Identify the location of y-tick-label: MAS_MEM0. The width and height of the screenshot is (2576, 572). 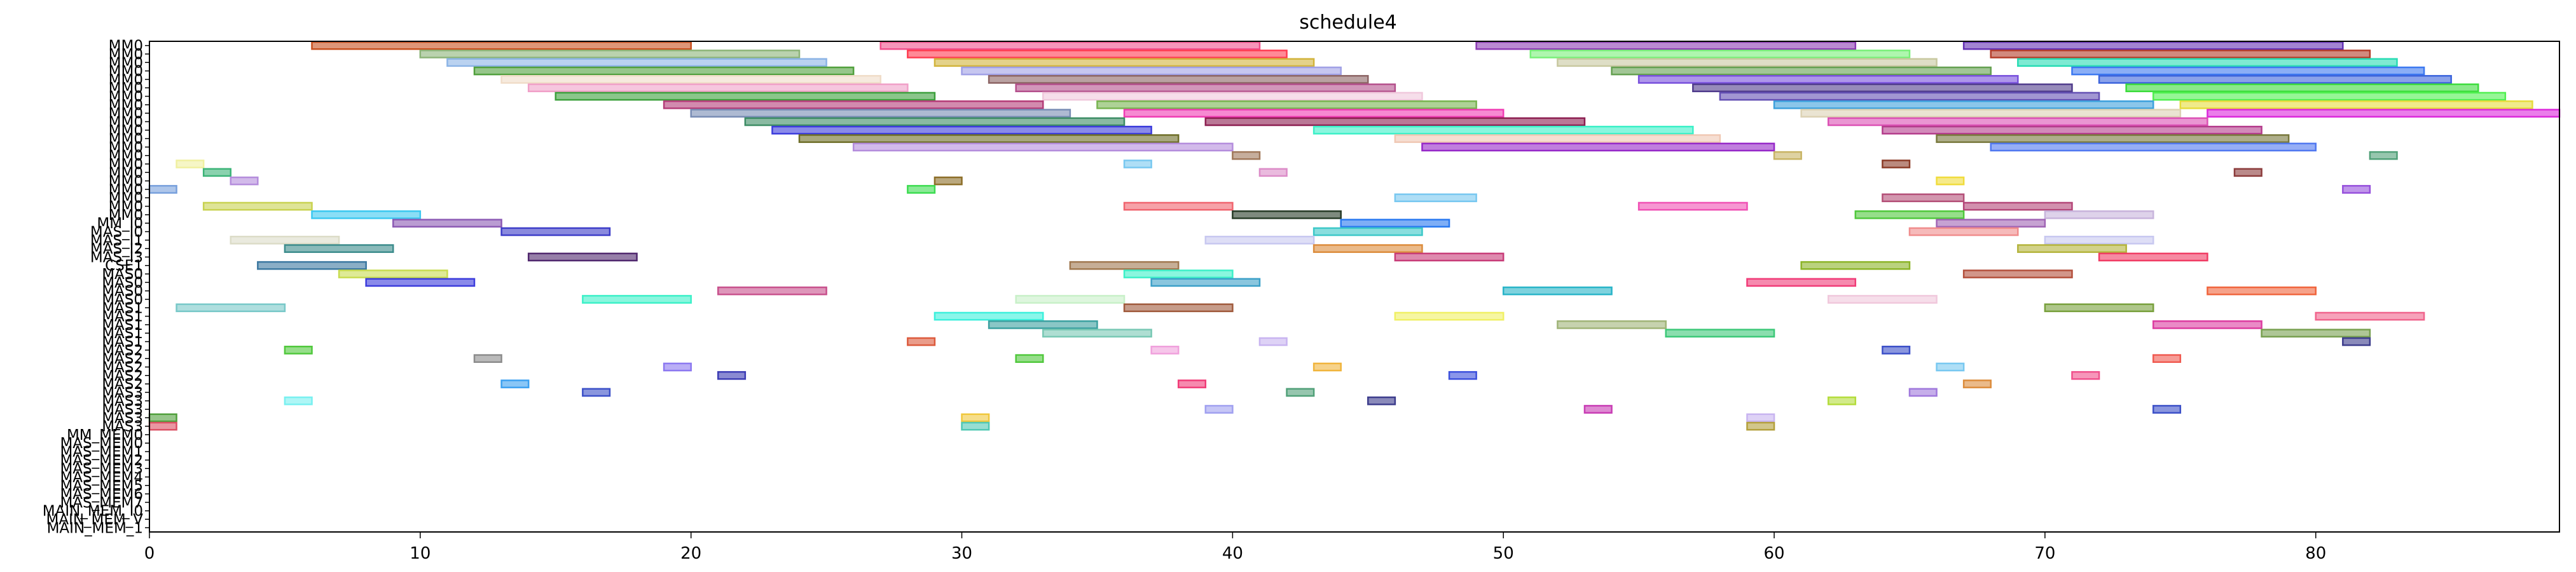
(101, 443).